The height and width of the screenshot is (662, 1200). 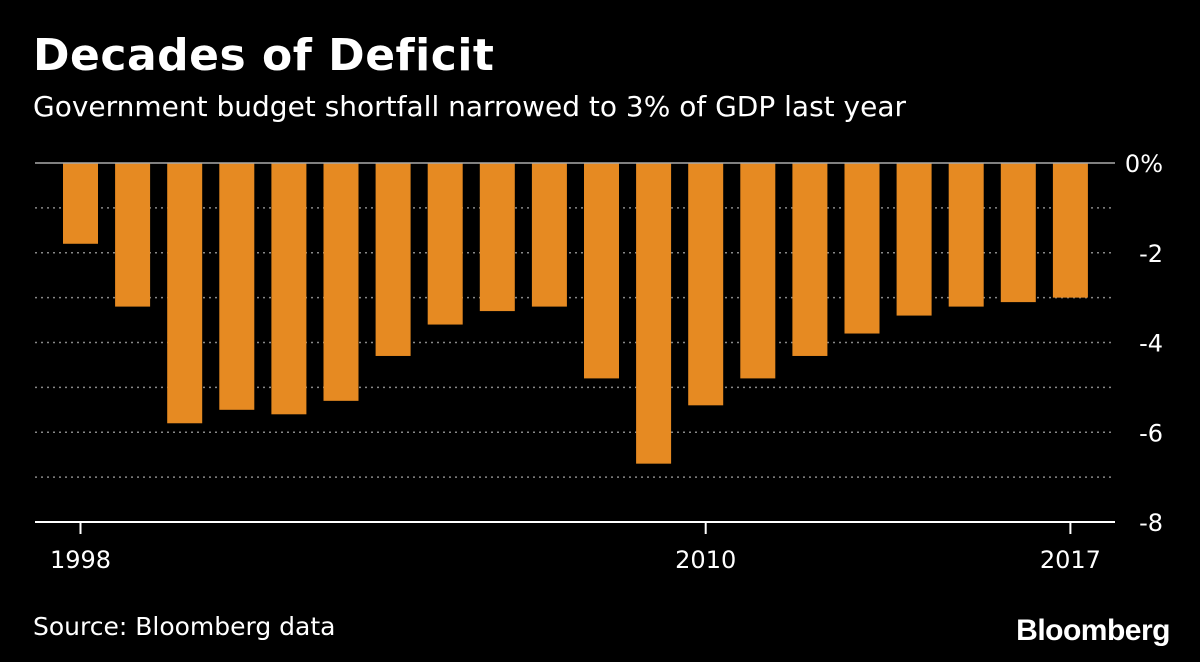 I want to click on y-tick-label: -8, so click(x=1151, y=523).